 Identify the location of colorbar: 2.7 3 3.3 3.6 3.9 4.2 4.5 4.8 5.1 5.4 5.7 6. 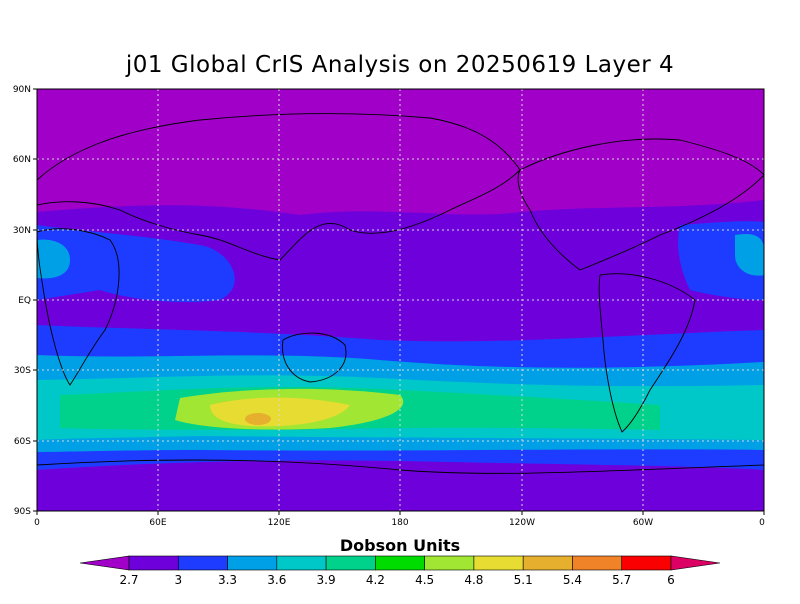
(400, 571).